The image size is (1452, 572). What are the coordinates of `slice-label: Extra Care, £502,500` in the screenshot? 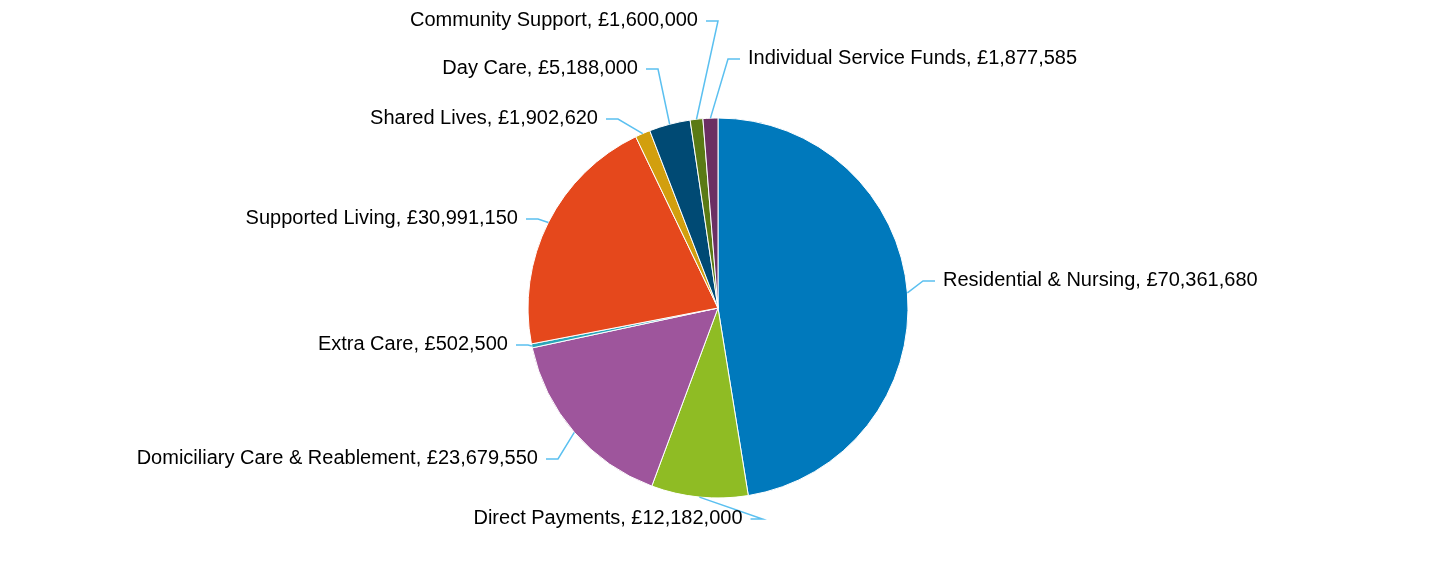 It's located at (412, 342).